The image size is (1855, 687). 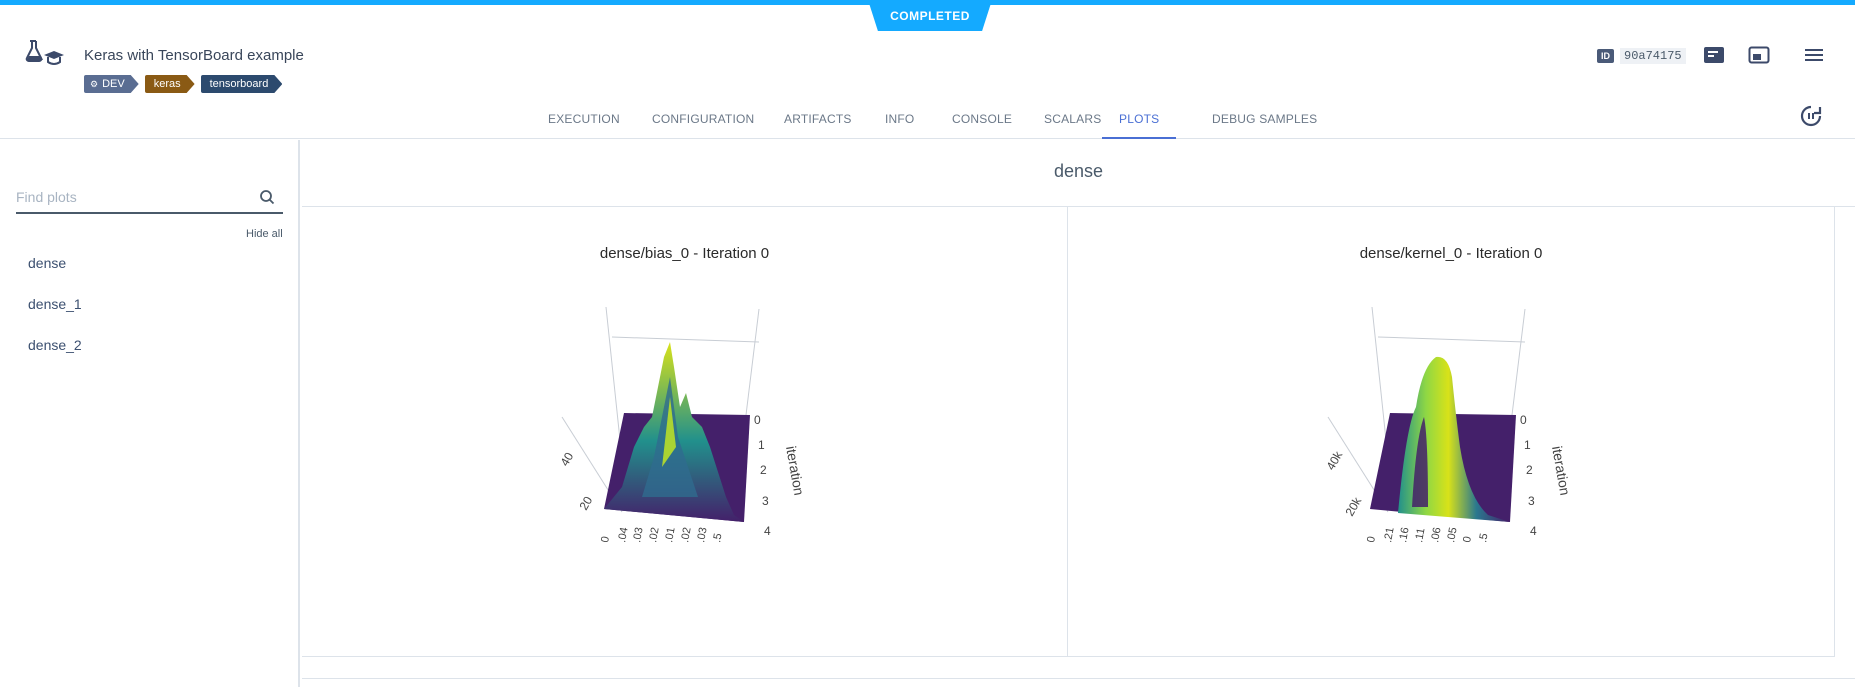 What do you see at coordinates (703, 119) in the screenshot?
I see `tab-configuration: CONFIGURATION` at bounding box center [703, 119].